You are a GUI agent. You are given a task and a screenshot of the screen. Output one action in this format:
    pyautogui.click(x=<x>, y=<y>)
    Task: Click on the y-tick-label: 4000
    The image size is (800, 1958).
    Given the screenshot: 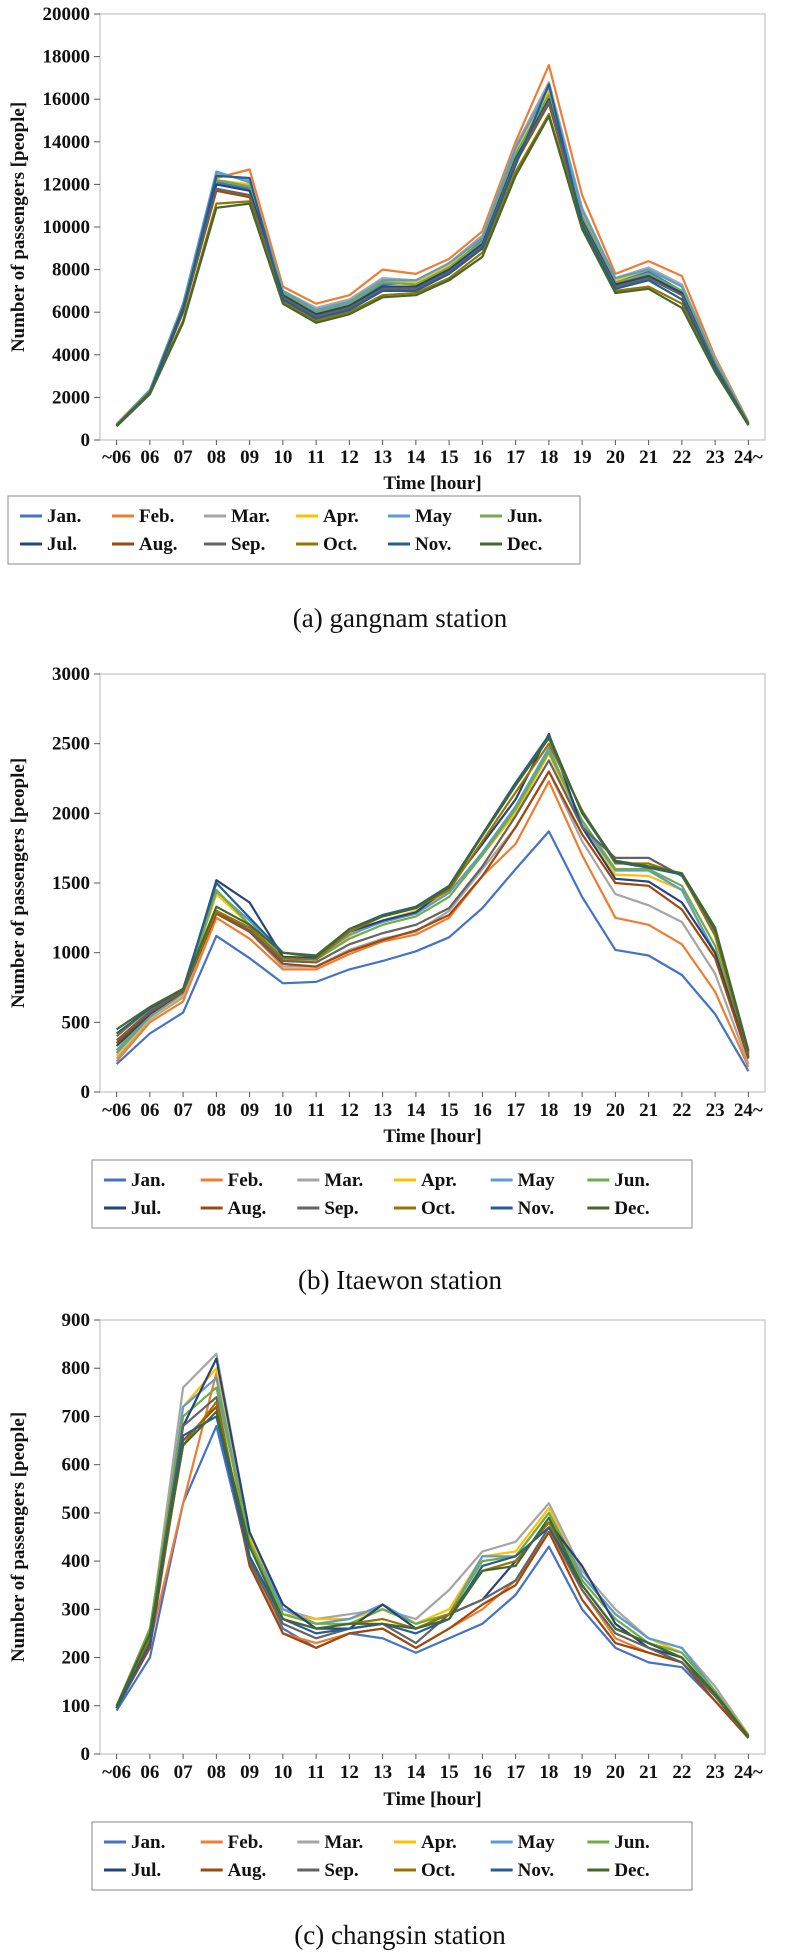 What is the action you would take?
    pyautogui.click(x=71, y=355)
    